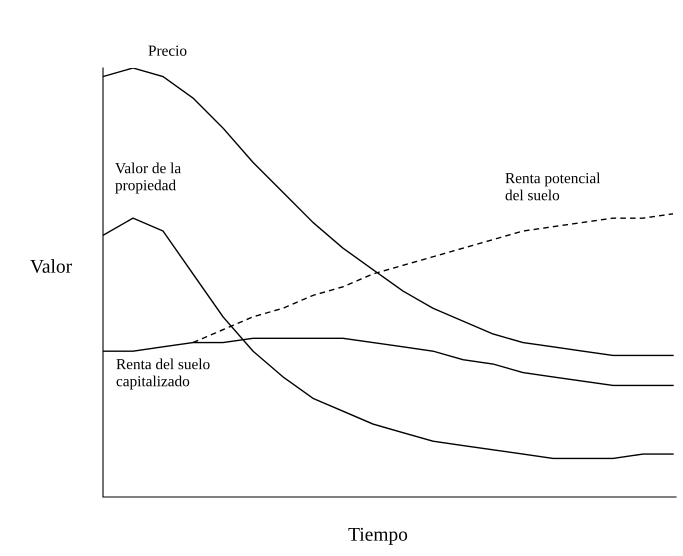 This screenshot has height=556, width=683. What do you see at coordinates (552, 186) in the screenshot?
I see `series-label: Renta potencial del suelo` at bounding box center [552, 186].